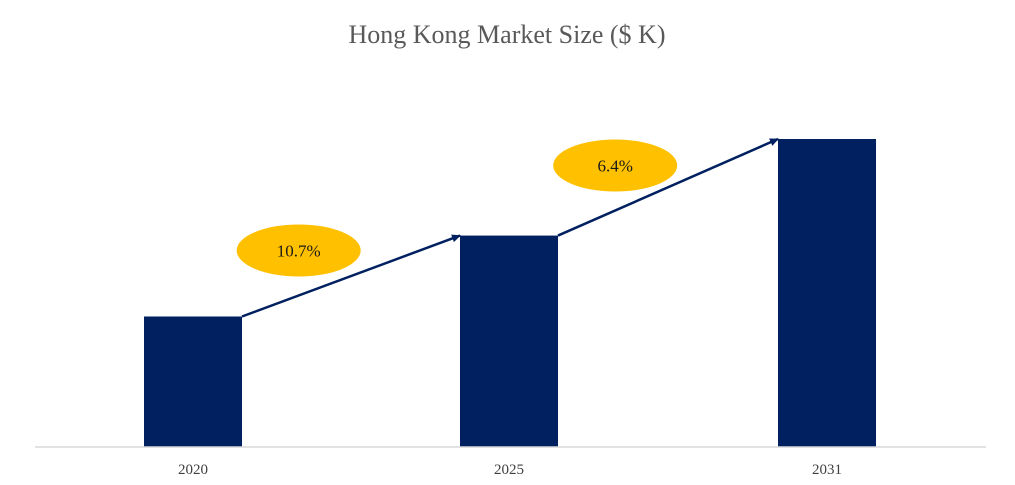 The height and width of the screenshot is (485, 1015). What do you see at coordinates (509, 341) in the screenshot?
I see `bar-2025` at bounding box center [509, 341].